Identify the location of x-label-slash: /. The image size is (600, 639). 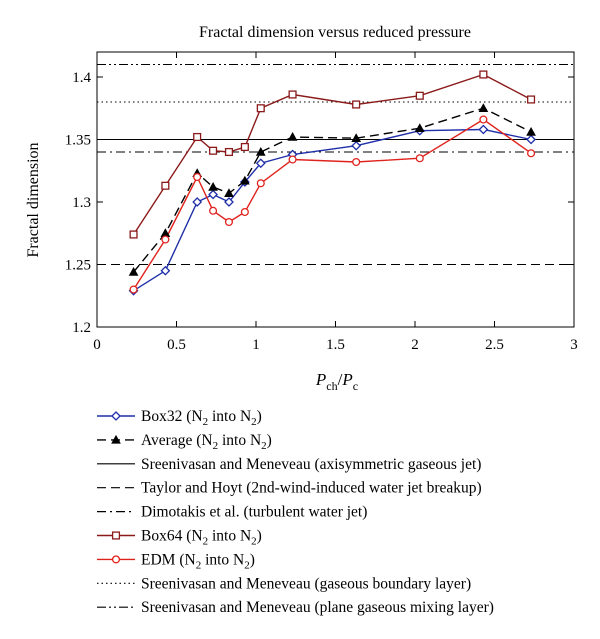
(340, 379).